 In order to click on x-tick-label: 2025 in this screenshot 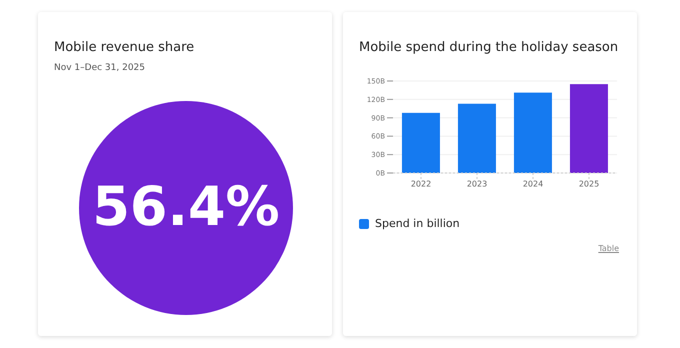, I will do `click(589, 184)`.